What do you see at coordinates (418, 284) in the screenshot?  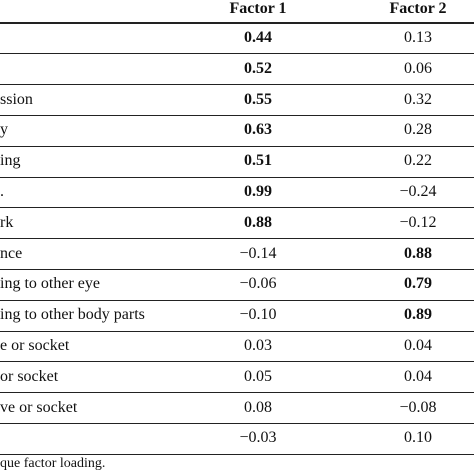 I see `factor-2-value: 0.79` at bounding box center [418, 284].